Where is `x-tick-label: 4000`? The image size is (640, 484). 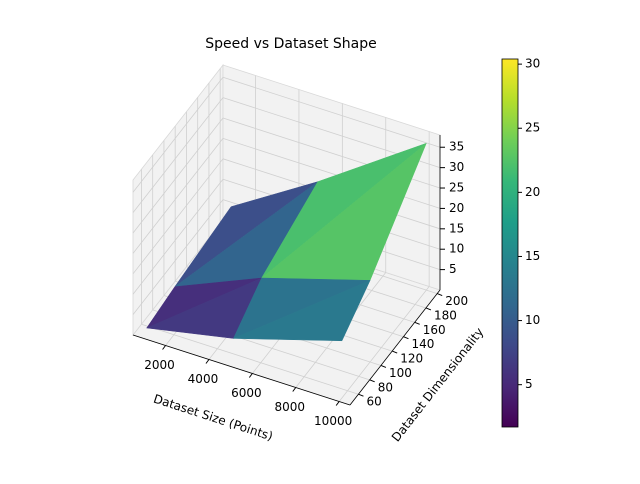 x-tick-label: 4000 is located at coordinates (203, 379).